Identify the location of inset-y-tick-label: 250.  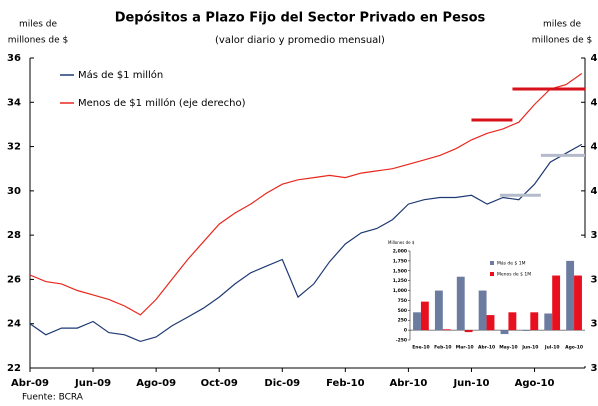
(402, 321).